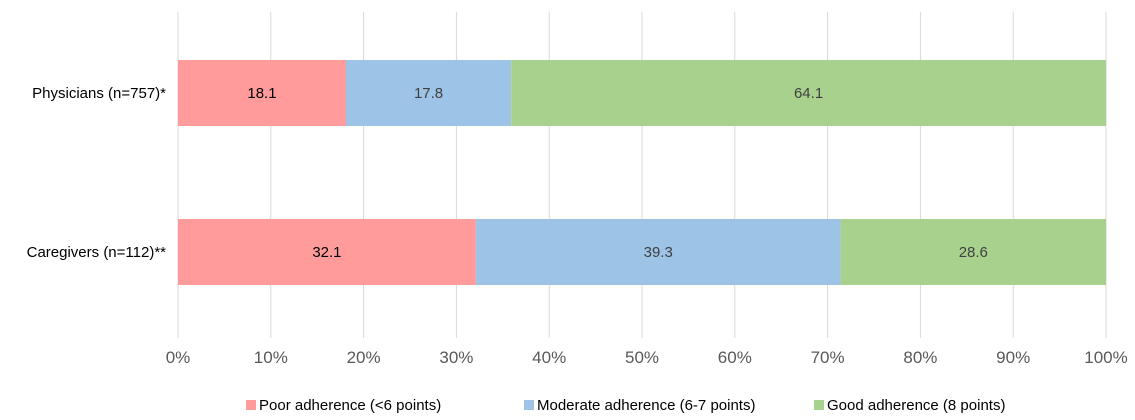 This screenshot has width=1135, height=420. I want to click on x-tick-label: 70%, so click(828, 357).